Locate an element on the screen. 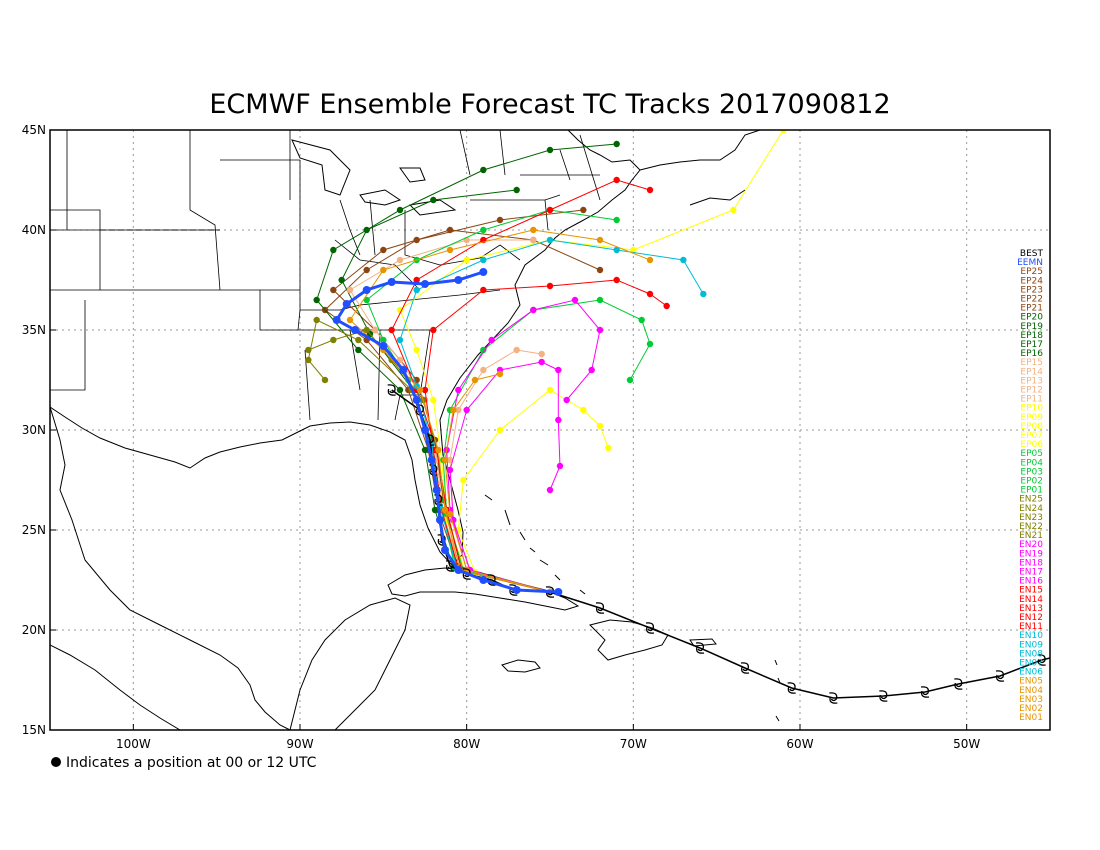 The image size is (1100, 850). legend-entry: EP06 is located at coordinates (1031, 445).